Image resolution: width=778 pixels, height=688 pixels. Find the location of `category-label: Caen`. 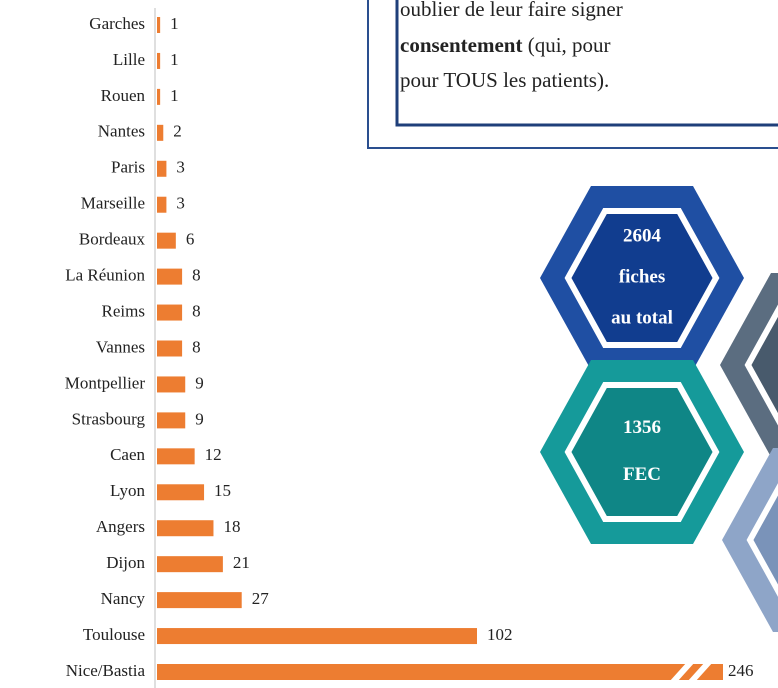

category-label: Caen is located at coordinates (127, 454).